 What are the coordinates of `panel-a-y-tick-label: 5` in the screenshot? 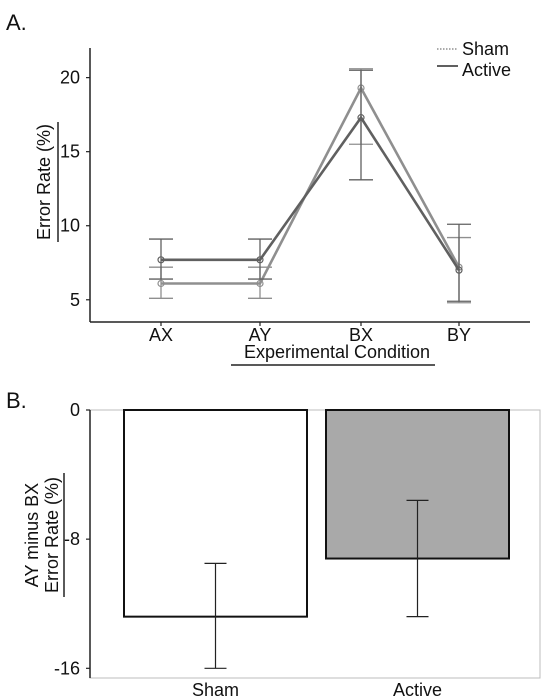 It's located at (75, 300).